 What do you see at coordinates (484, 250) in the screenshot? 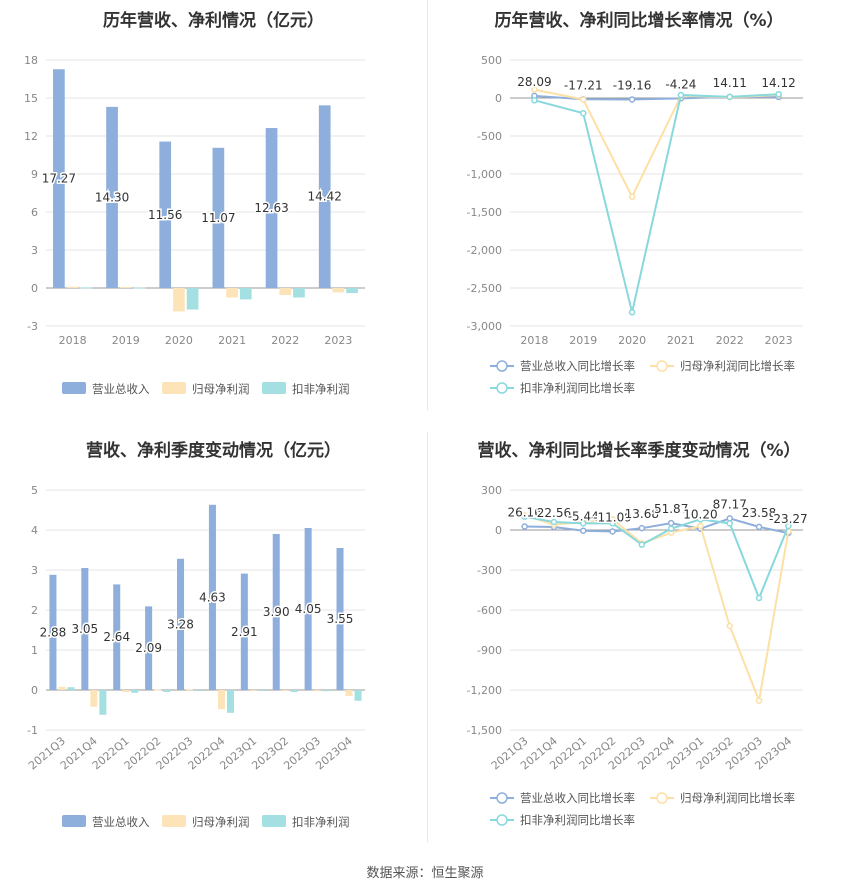
I see `y-tick-label: -2,000` at bounding box center [484, 250].